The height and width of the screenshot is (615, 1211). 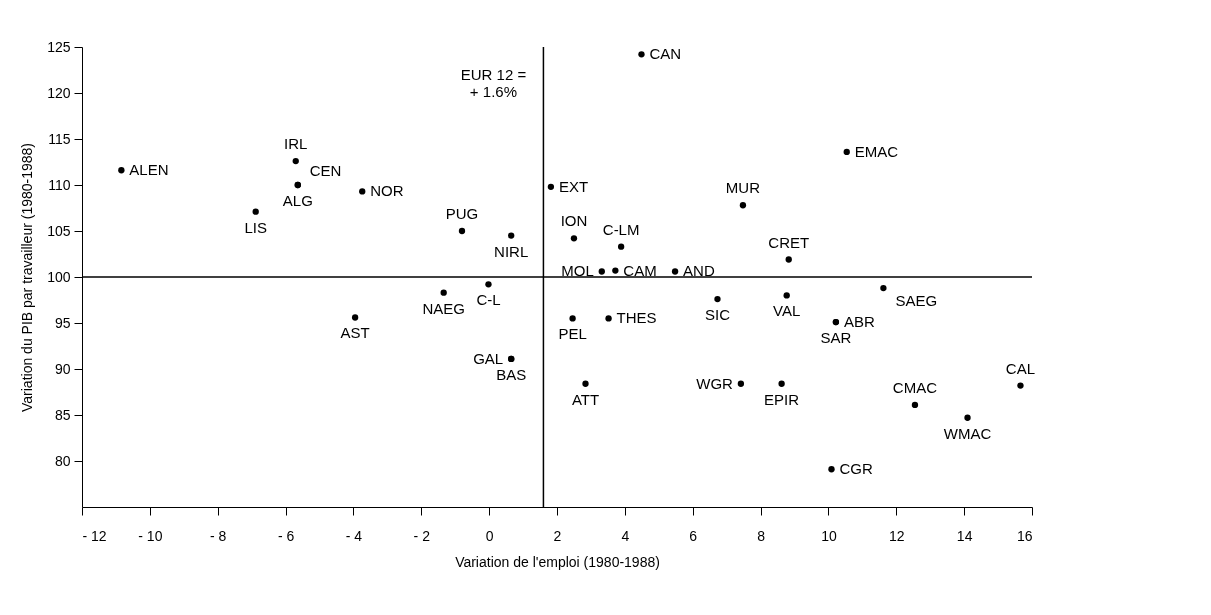 What do you see at coordinates (640, 270) in the screenshot?
I see `series-label: CAM` at bounding box center [640, 270].